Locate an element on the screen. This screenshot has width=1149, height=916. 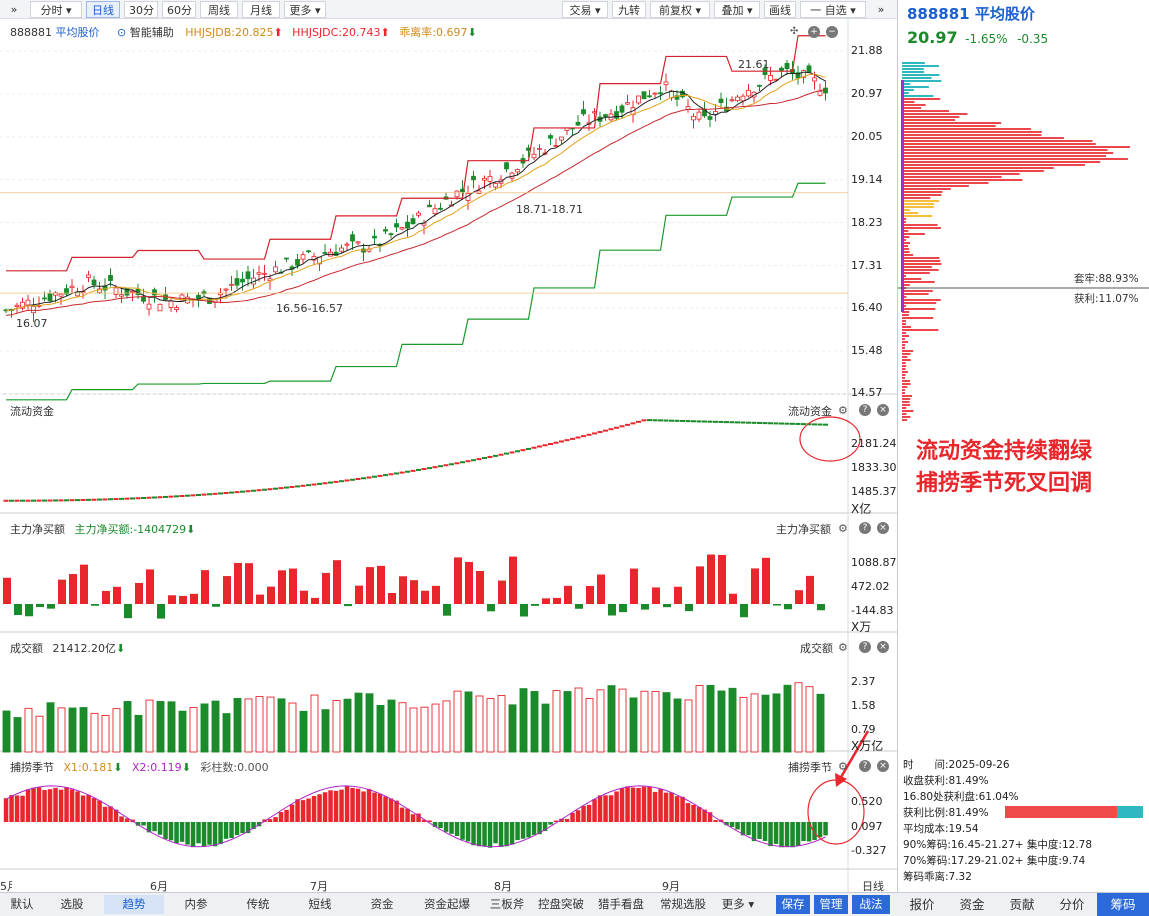
tab-kongpan: 控盘突破 is located at coordinates (561, 904).